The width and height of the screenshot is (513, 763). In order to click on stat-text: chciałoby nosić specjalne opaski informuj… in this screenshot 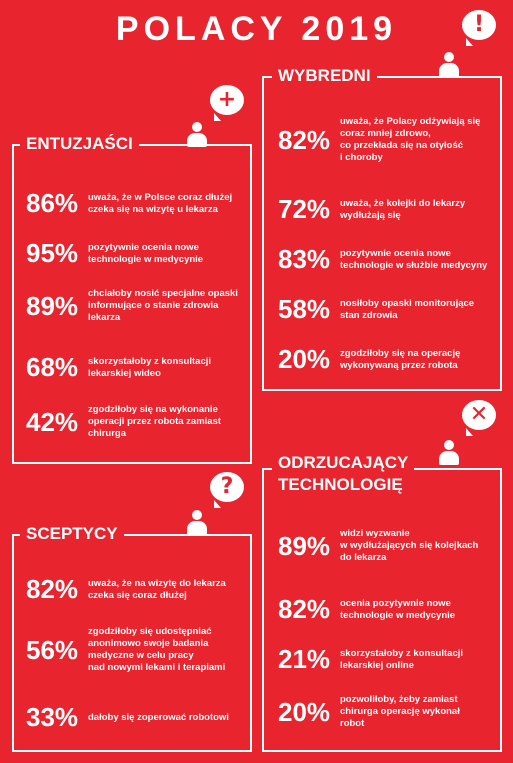, I will do `click(163, 305)`.